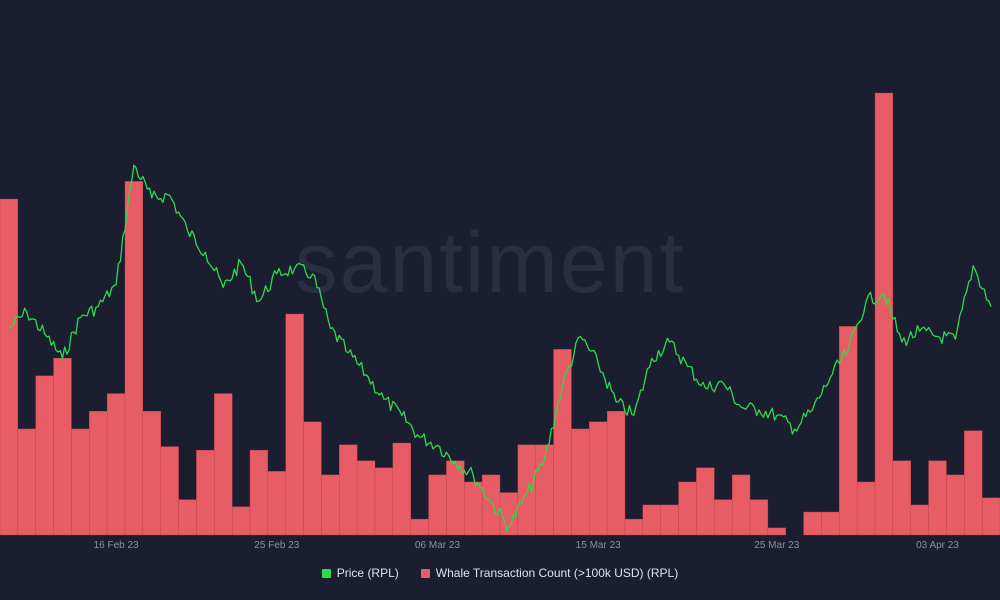 This screenshot has width=1000, height=600. I want to click on legend-label-price: Price (RPL), so click(367, 573).